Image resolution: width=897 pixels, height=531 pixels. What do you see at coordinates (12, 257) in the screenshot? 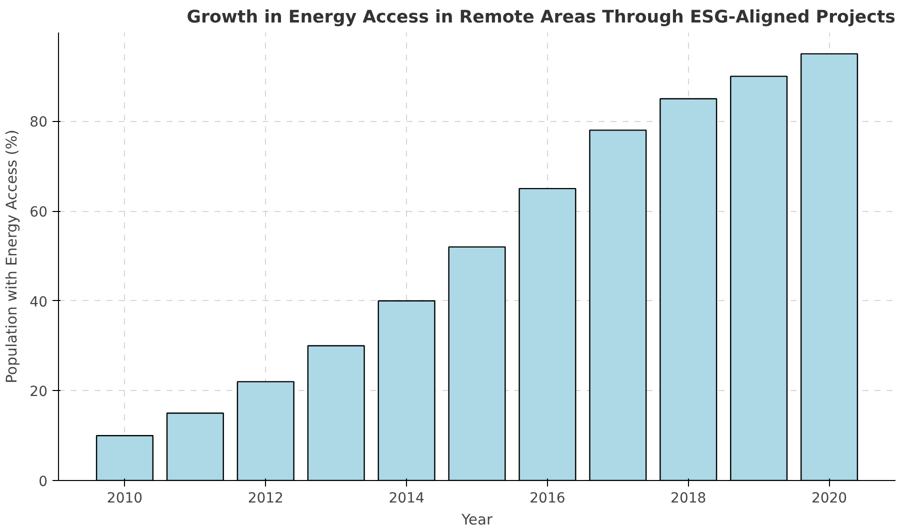
I see `y-axis-title: Population with Energy Access (%)` at bounding box center [12, 257].